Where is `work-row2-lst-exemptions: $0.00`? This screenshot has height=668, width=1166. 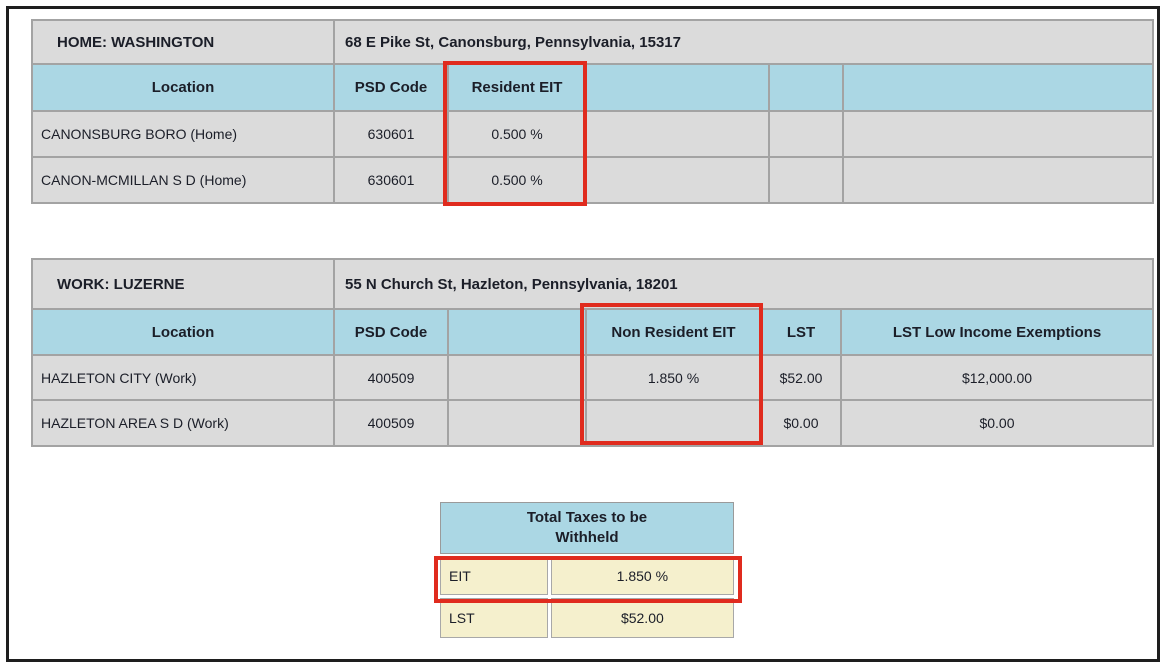
work-row2-lst-exemptions: $0.00 is located at coordinates (997, 423).